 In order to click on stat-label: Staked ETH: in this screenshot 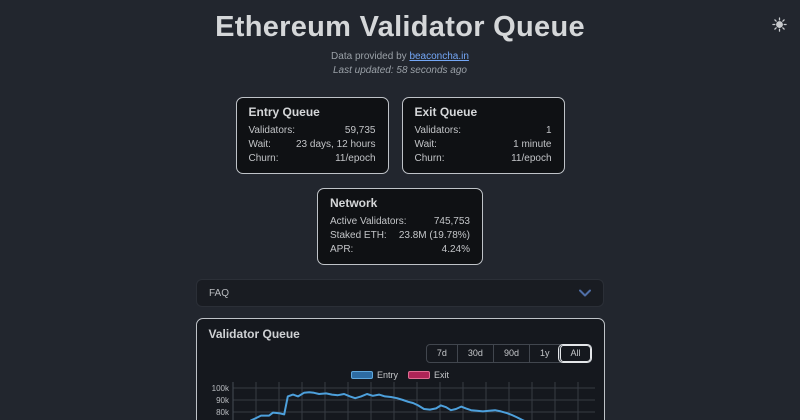, I will do `click(358, 235)`.